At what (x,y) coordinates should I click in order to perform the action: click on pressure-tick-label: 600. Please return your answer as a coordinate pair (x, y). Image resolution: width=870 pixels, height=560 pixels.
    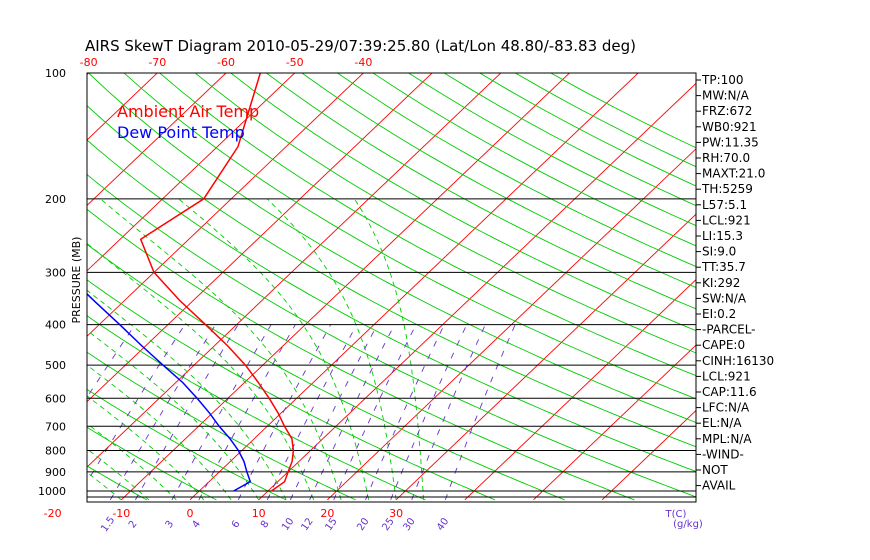
    Looking at the image, I should click on (55, 398).